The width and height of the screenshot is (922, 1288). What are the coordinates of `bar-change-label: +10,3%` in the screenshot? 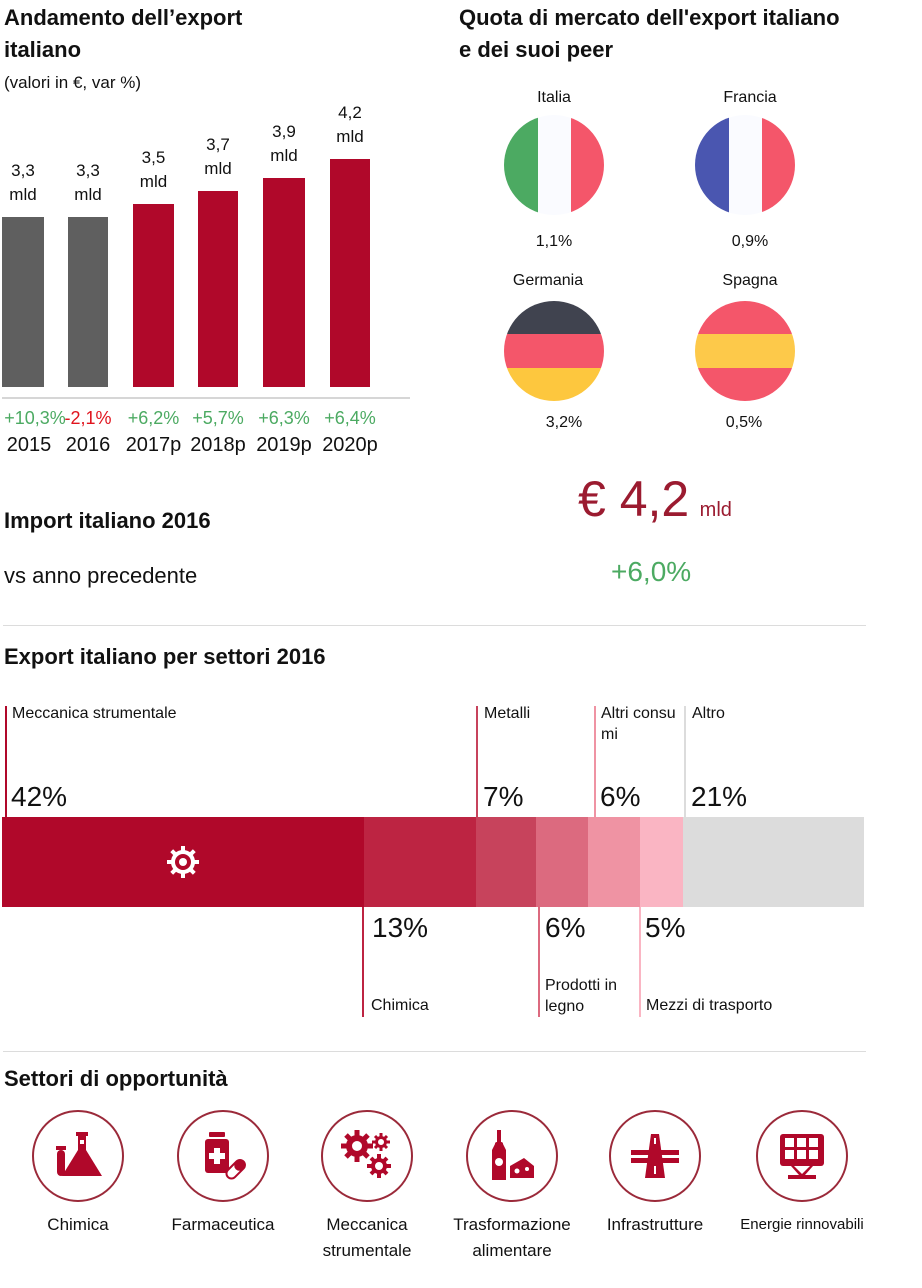 It's located at (35, 418).